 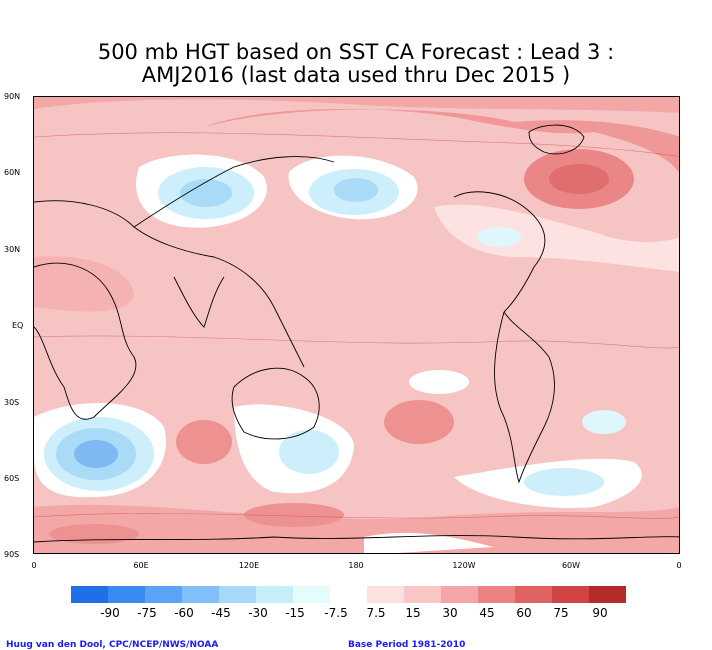 What do you see at coordinates (564, 482) in the screenshot?
I see `southern-ocean-low` at bounding box center [564, 482].